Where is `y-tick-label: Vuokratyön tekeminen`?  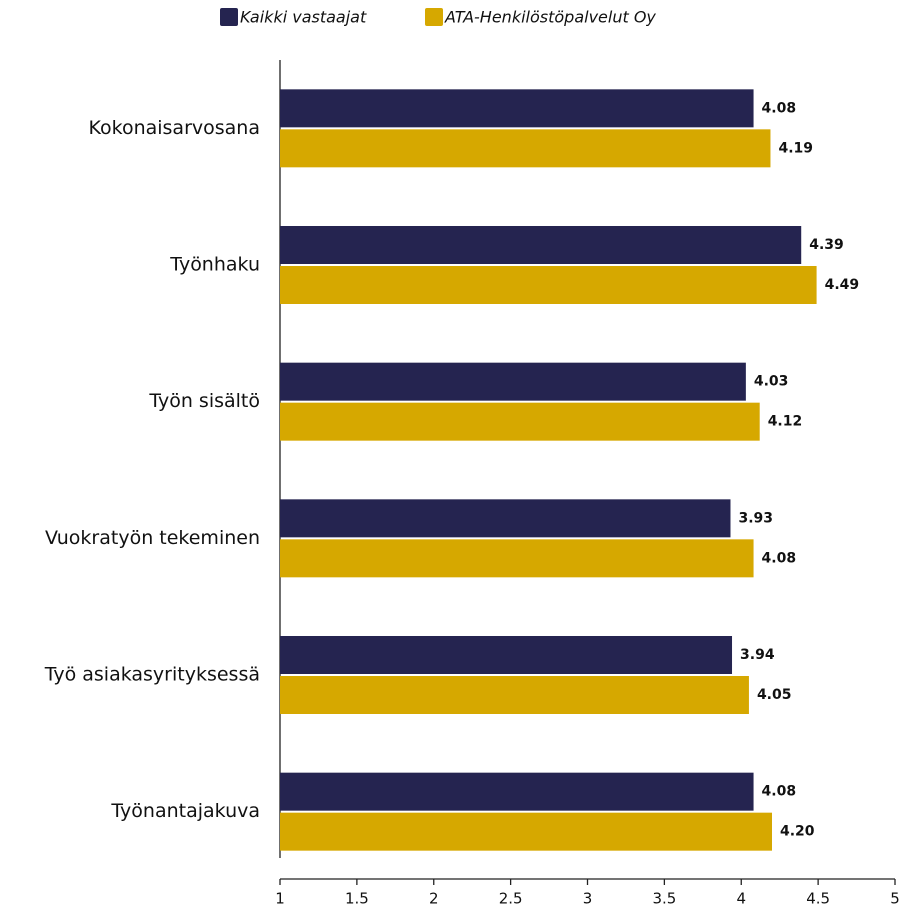
y-tick-label: Vuokratyön tekeminen is located at coordinates (152, 538).